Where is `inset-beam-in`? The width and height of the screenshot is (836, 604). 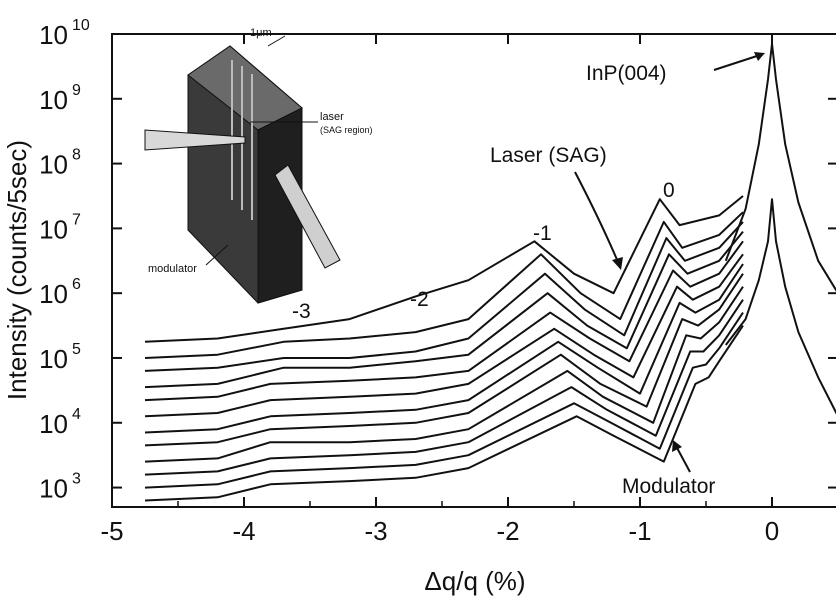
inset-beam-in is located at coordinates (195, 140).